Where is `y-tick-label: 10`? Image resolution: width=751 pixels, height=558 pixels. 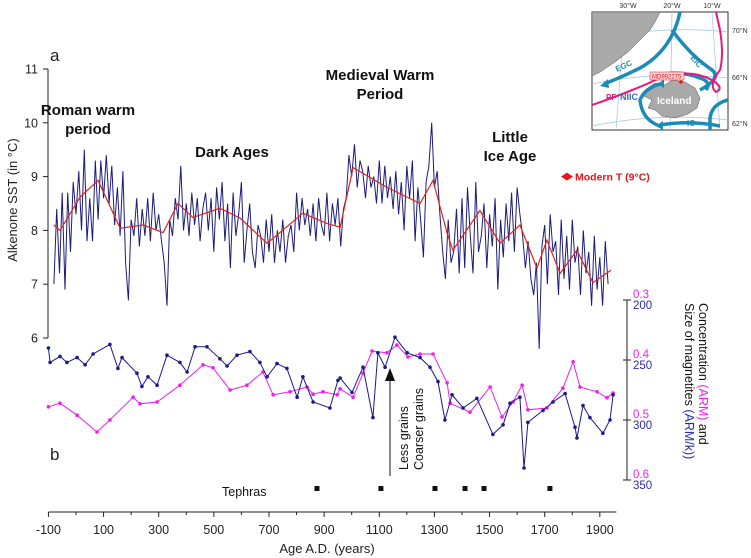 y-tick-label: 10 is located at coordinates (31, 123).